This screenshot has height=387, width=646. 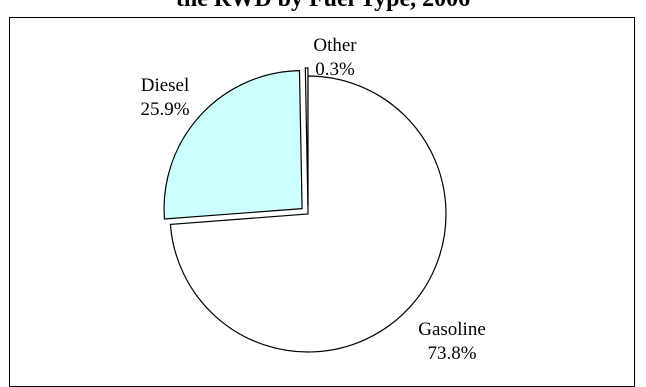 I want to click on slice-label-diesel: Diesel 25.9%, so click(x=165, y=98).